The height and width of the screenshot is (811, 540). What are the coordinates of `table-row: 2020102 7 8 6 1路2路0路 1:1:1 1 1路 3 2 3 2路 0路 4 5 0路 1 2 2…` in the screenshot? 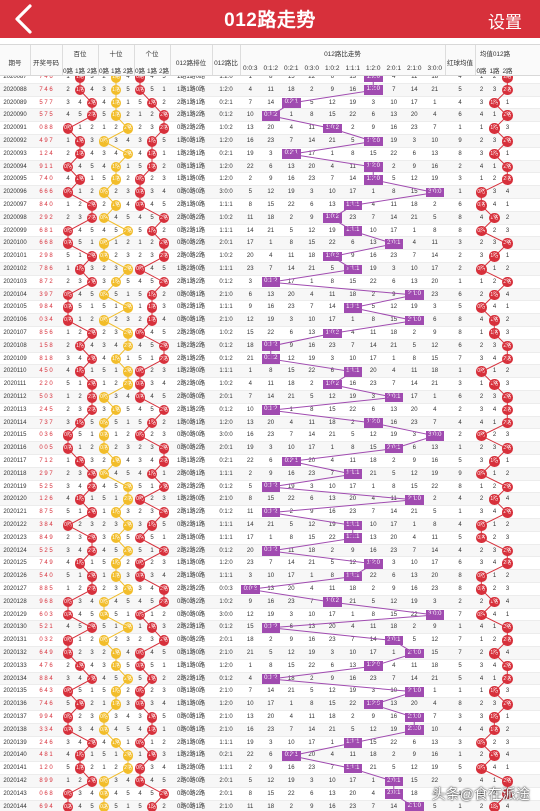 It's located at (270, 269).